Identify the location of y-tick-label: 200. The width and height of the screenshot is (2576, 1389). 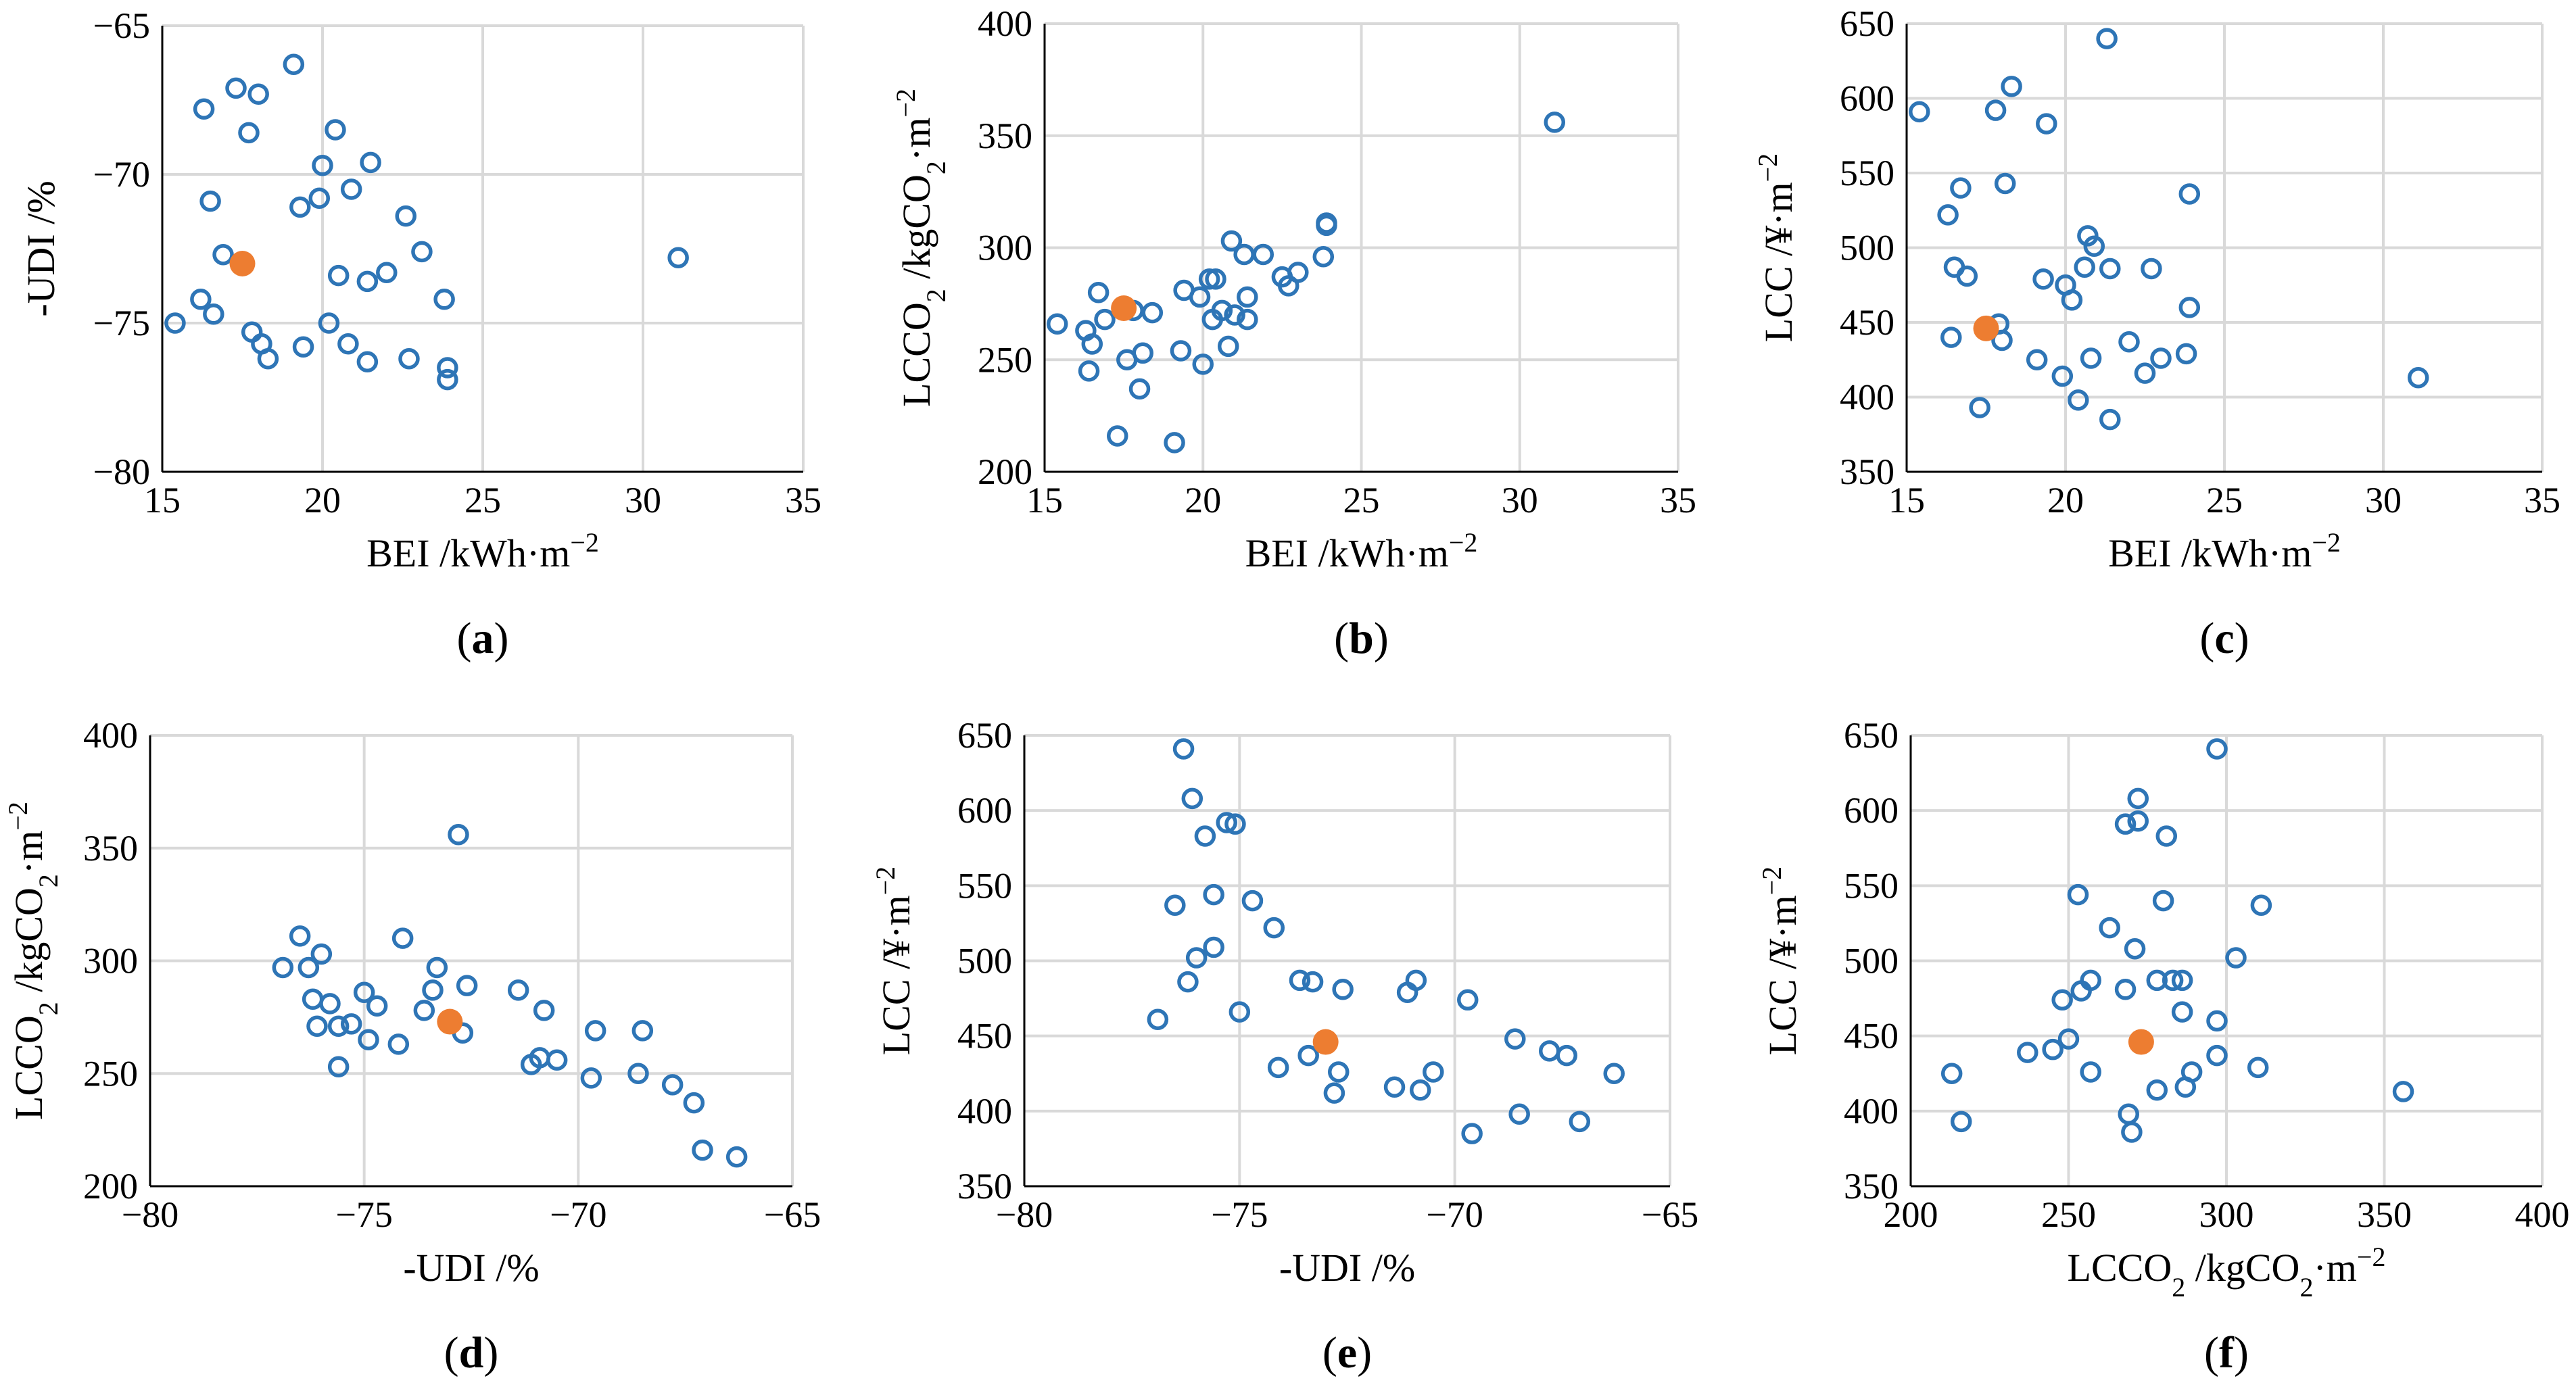
(110, 1186).